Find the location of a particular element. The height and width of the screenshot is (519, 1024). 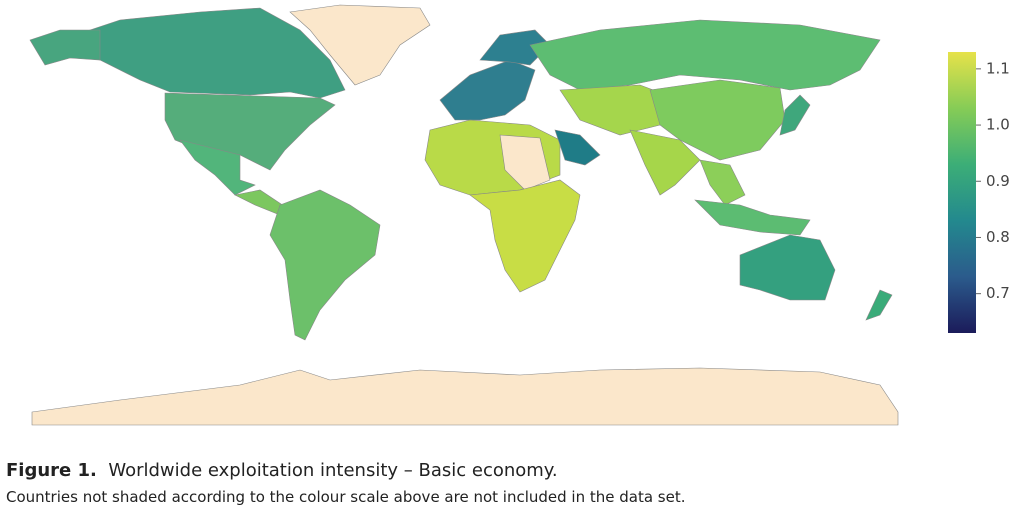

colorbar-ticks: 0.7 0.8 0.9 1.0 1.1 is located at coordinates (993, 180).